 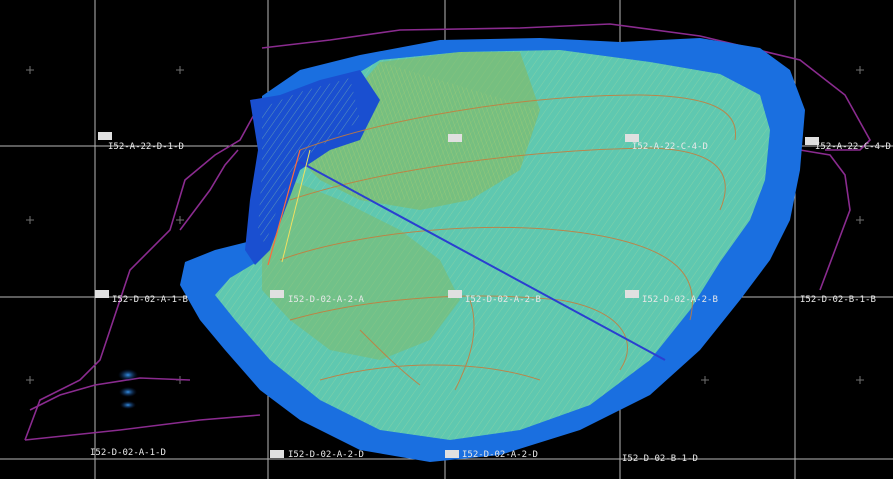 I want to click on channel-hatch, so click(x=309, y=161).